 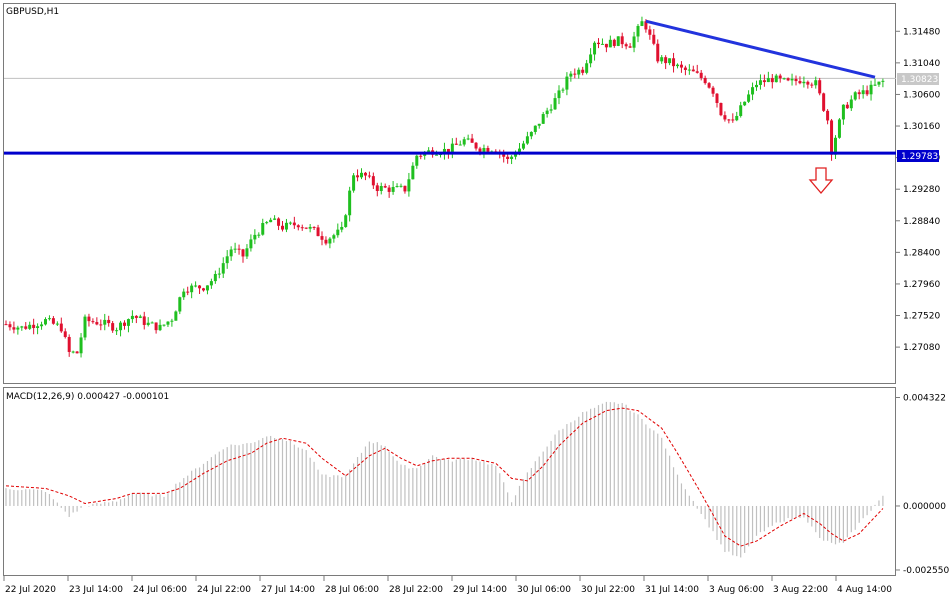 I want to click on macd-axis: 0.004322 0.000000 -0.002550, so click(x=922, y=484).